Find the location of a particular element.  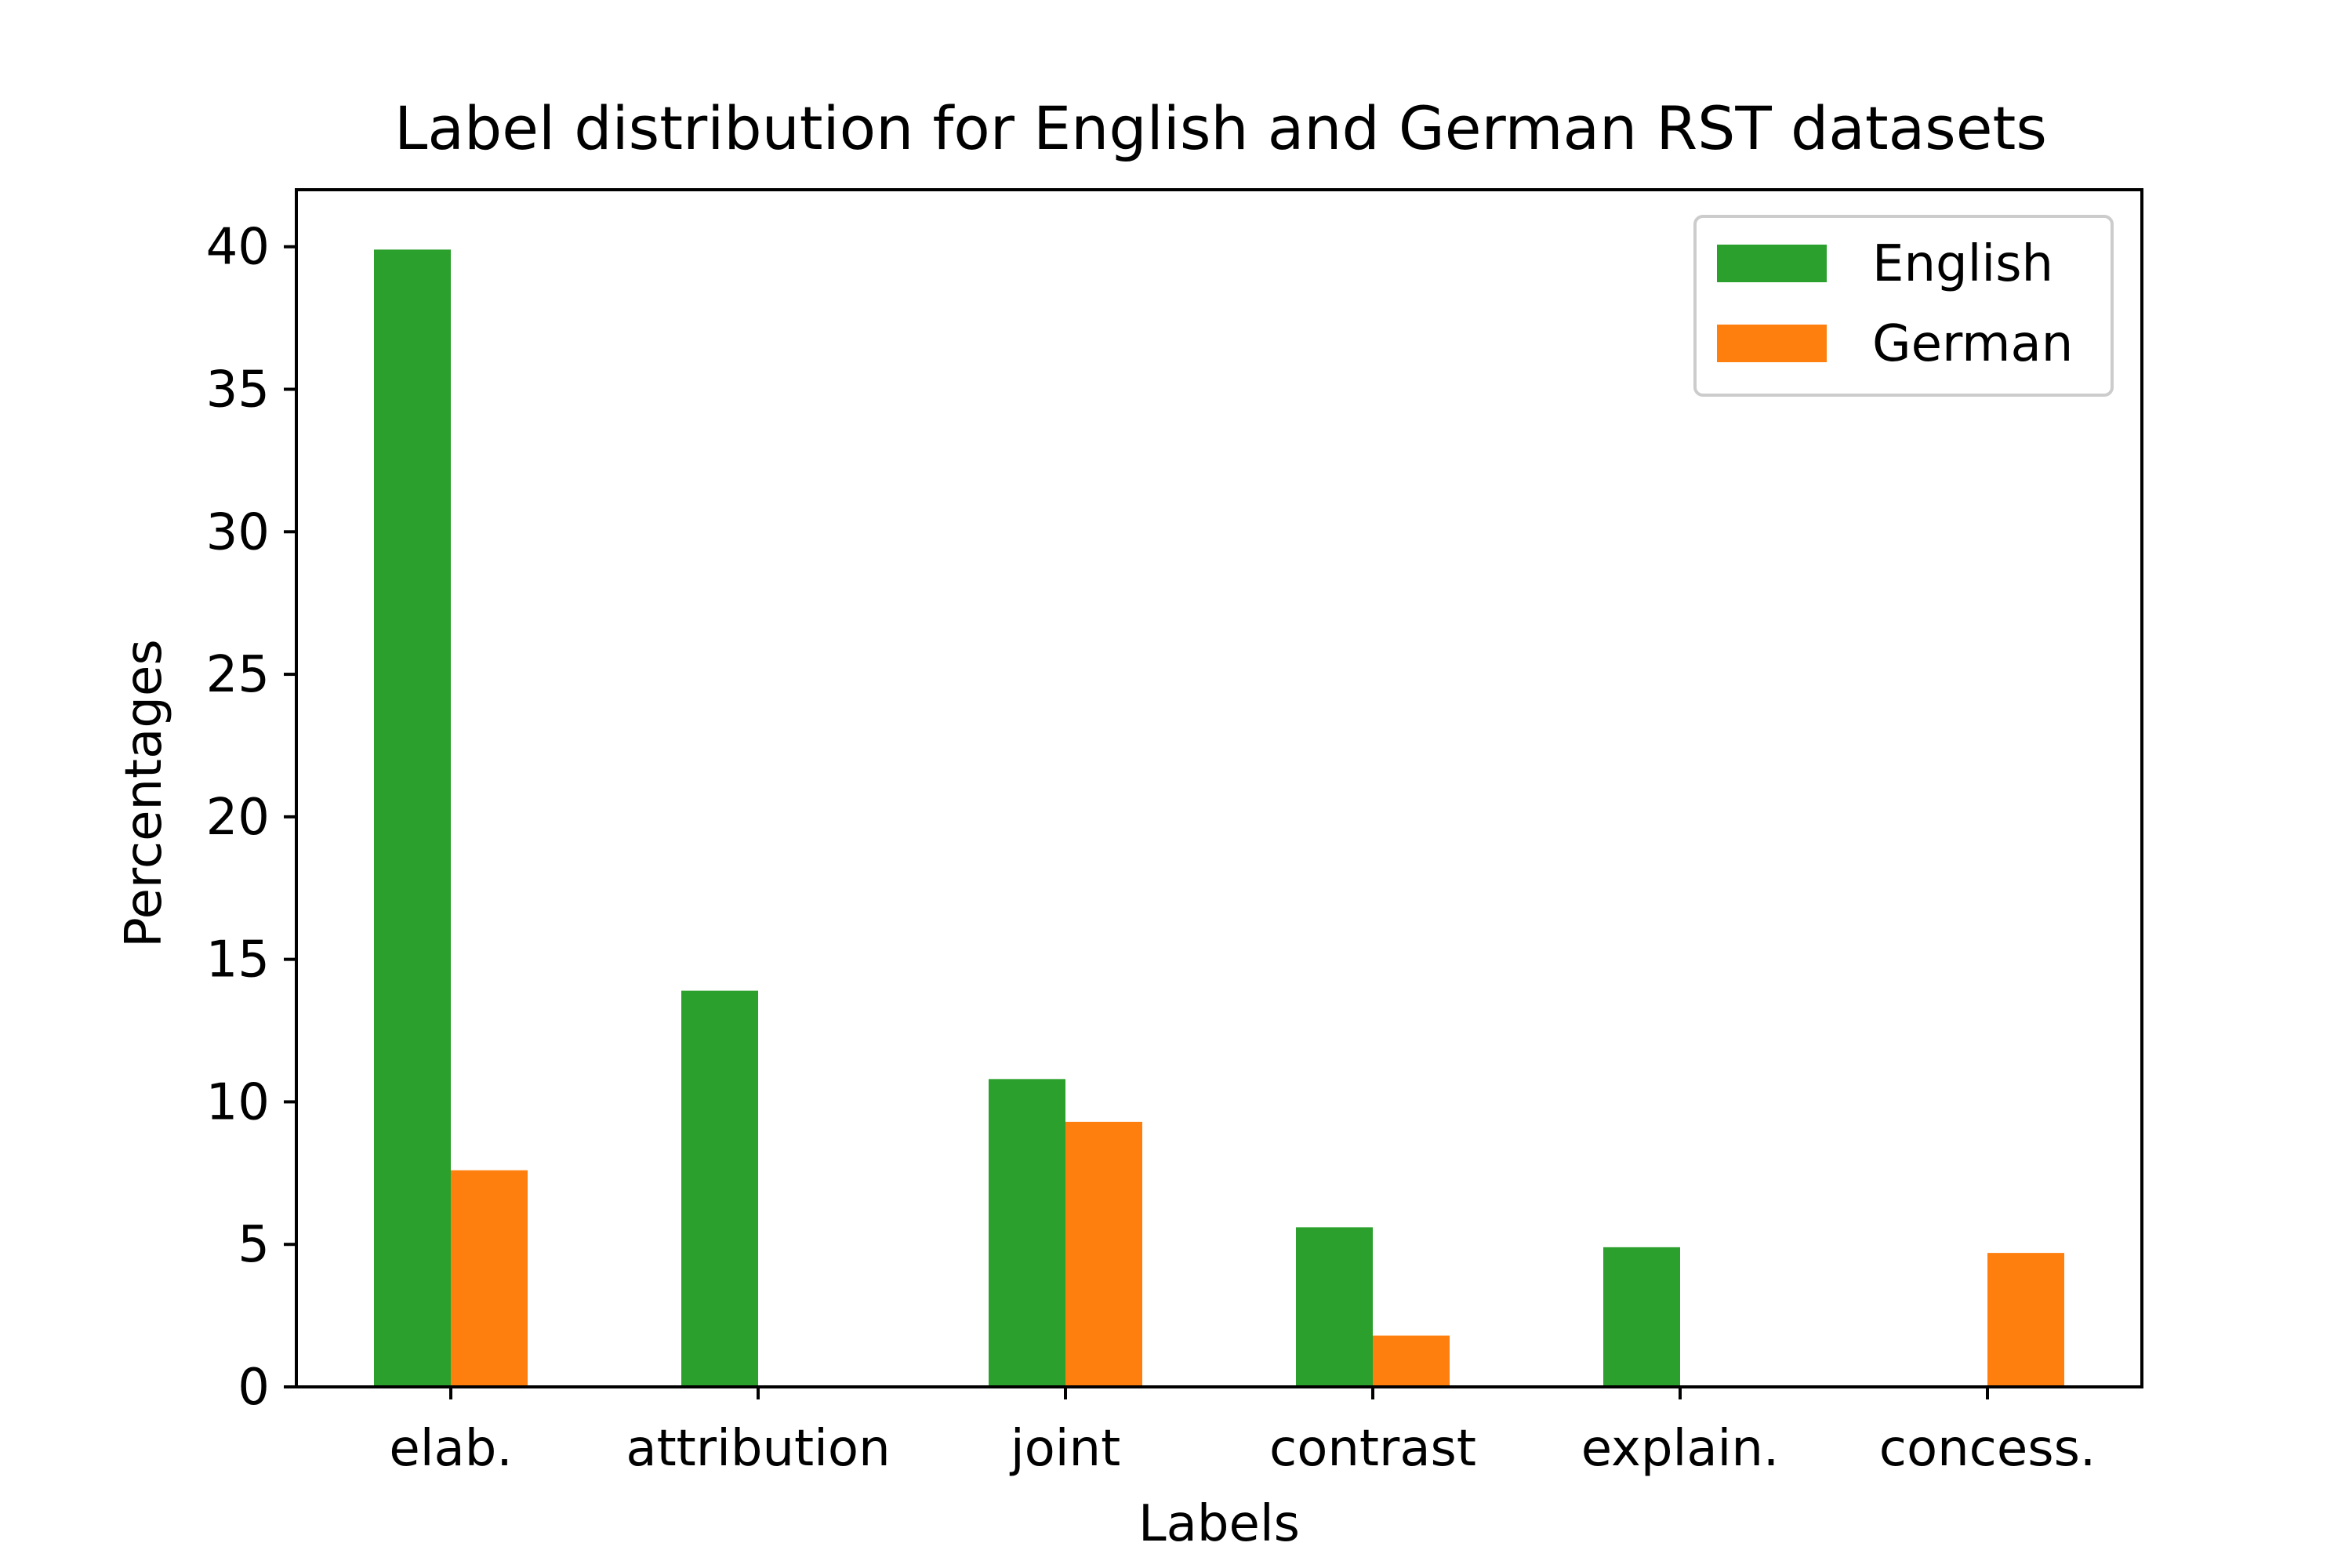

x-tick-label: explain. is located at coordinates (1680, 1449).